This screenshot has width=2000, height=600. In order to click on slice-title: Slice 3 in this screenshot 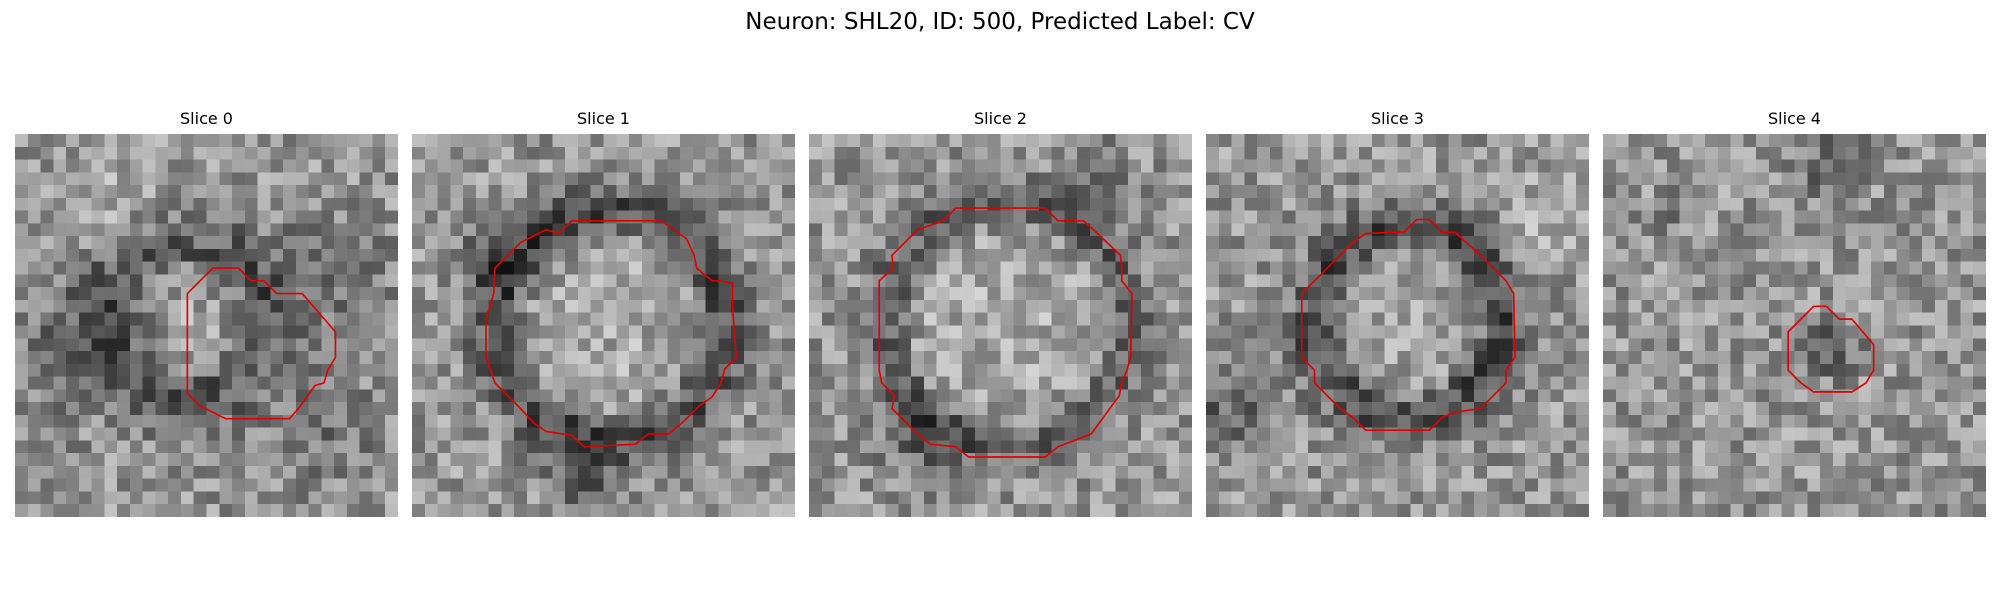, I will do `click(1397, 118)`.